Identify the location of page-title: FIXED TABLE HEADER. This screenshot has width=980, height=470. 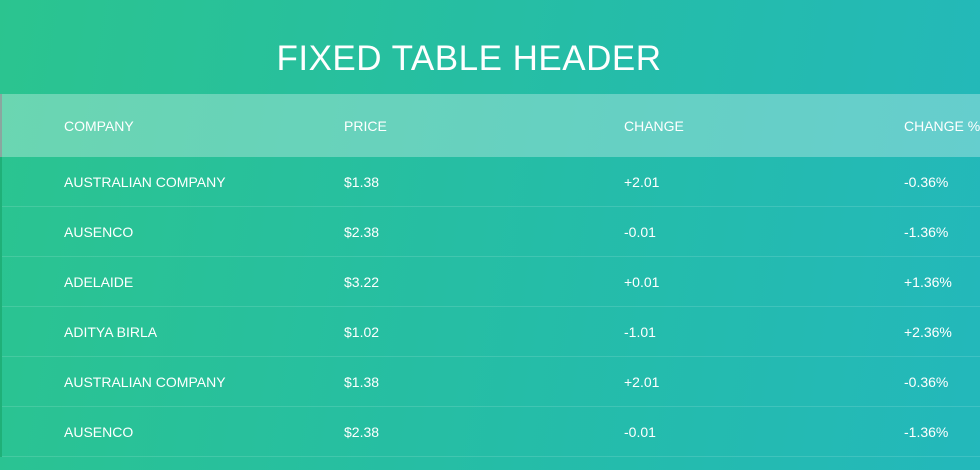
(469, 58).